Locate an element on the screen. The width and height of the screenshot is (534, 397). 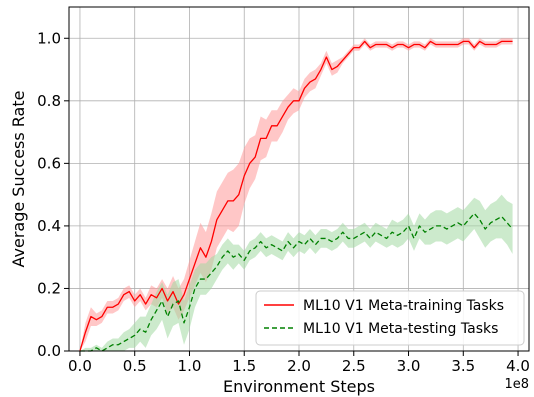
x-tick-label: 1.0 is located at coordinates (190, 366).